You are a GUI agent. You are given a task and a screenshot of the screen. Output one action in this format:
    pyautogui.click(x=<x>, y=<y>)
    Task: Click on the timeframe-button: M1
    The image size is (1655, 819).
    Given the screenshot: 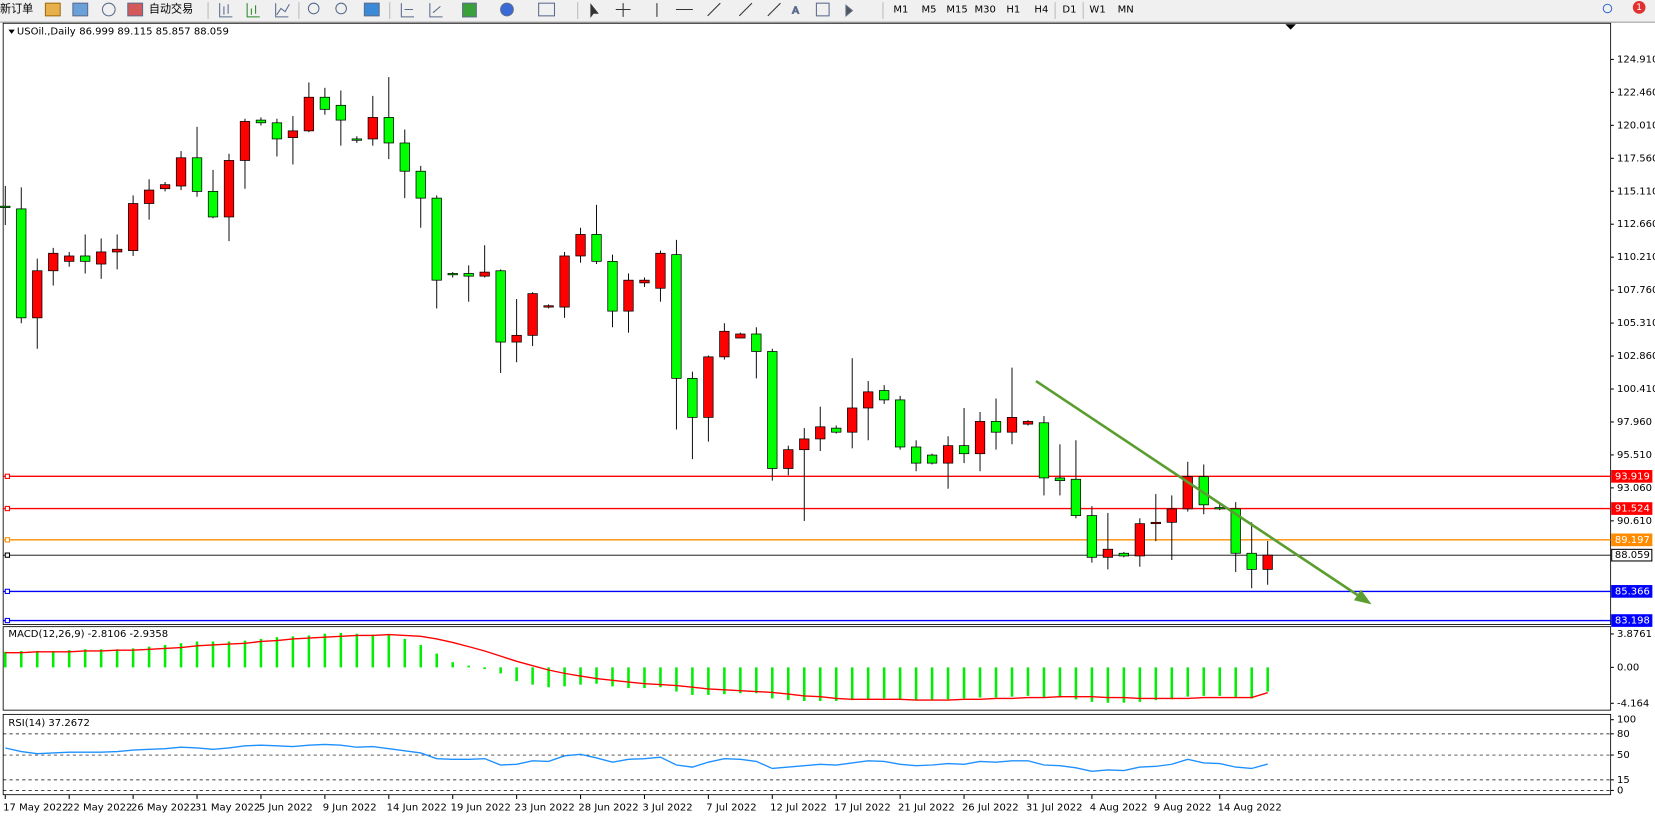 What is the action you would take?
    pyautogui.click(x=900, y=10)
    